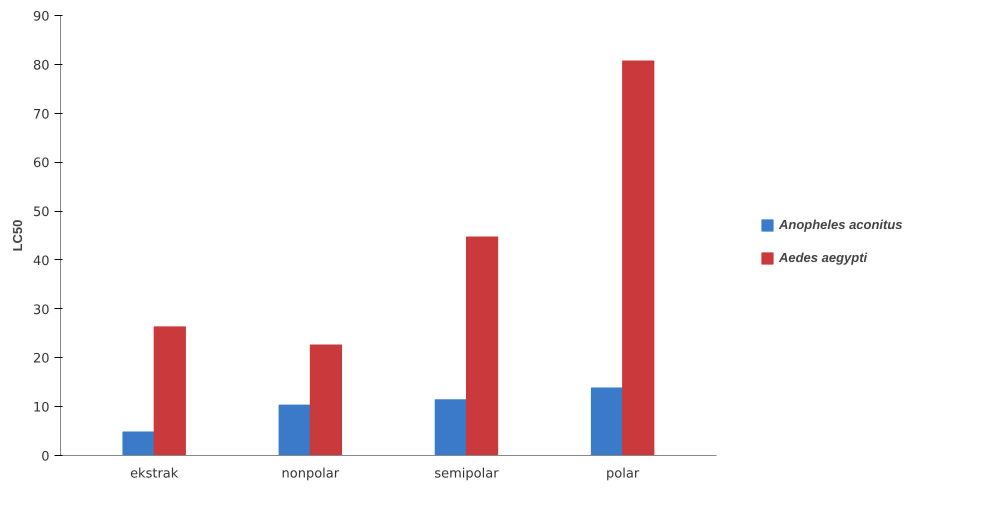 The width and height of the screenshot is (982, 521). What do you see at coordinates (154, 474) in the screenshot?
I see `x-tick-label: ekstrak` at bounding box center [154, 474].